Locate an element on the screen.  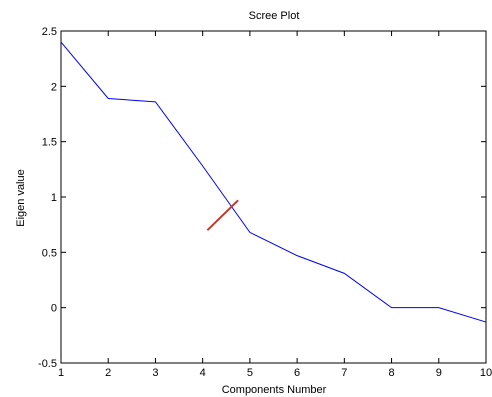
y-tick-label: 0 is located at coordinates (54, 309).